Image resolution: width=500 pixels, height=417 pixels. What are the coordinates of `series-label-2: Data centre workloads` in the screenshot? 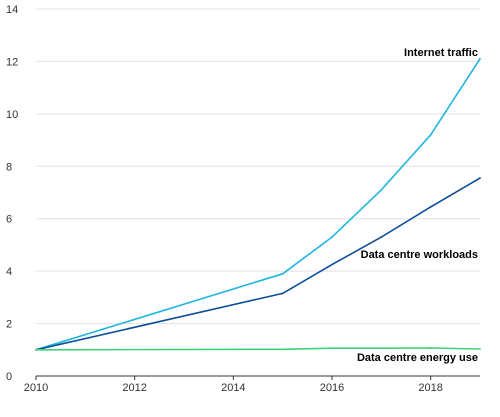 It's located at (419, 255).